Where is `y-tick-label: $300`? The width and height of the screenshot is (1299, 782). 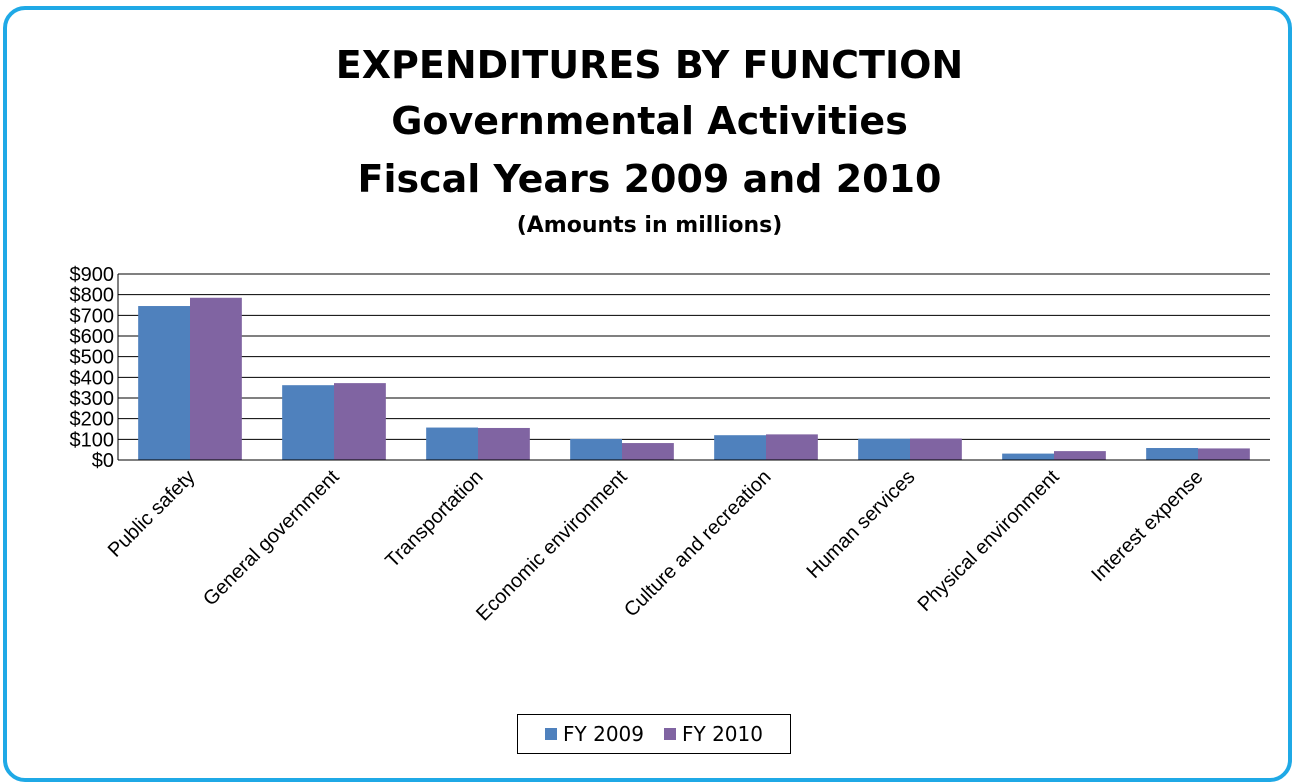
y-tick-label: $300 is located at coordinates (92, 399).